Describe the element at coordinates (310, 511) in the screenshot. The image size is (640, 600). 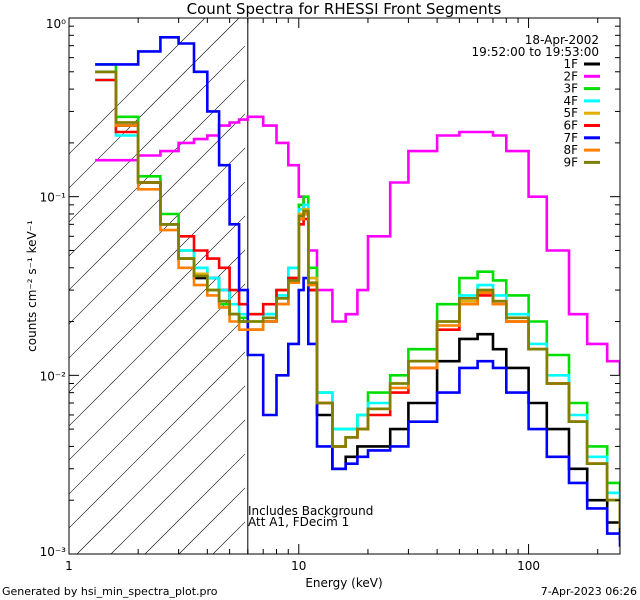
I see `annotation-background: Includes Background` at that location.